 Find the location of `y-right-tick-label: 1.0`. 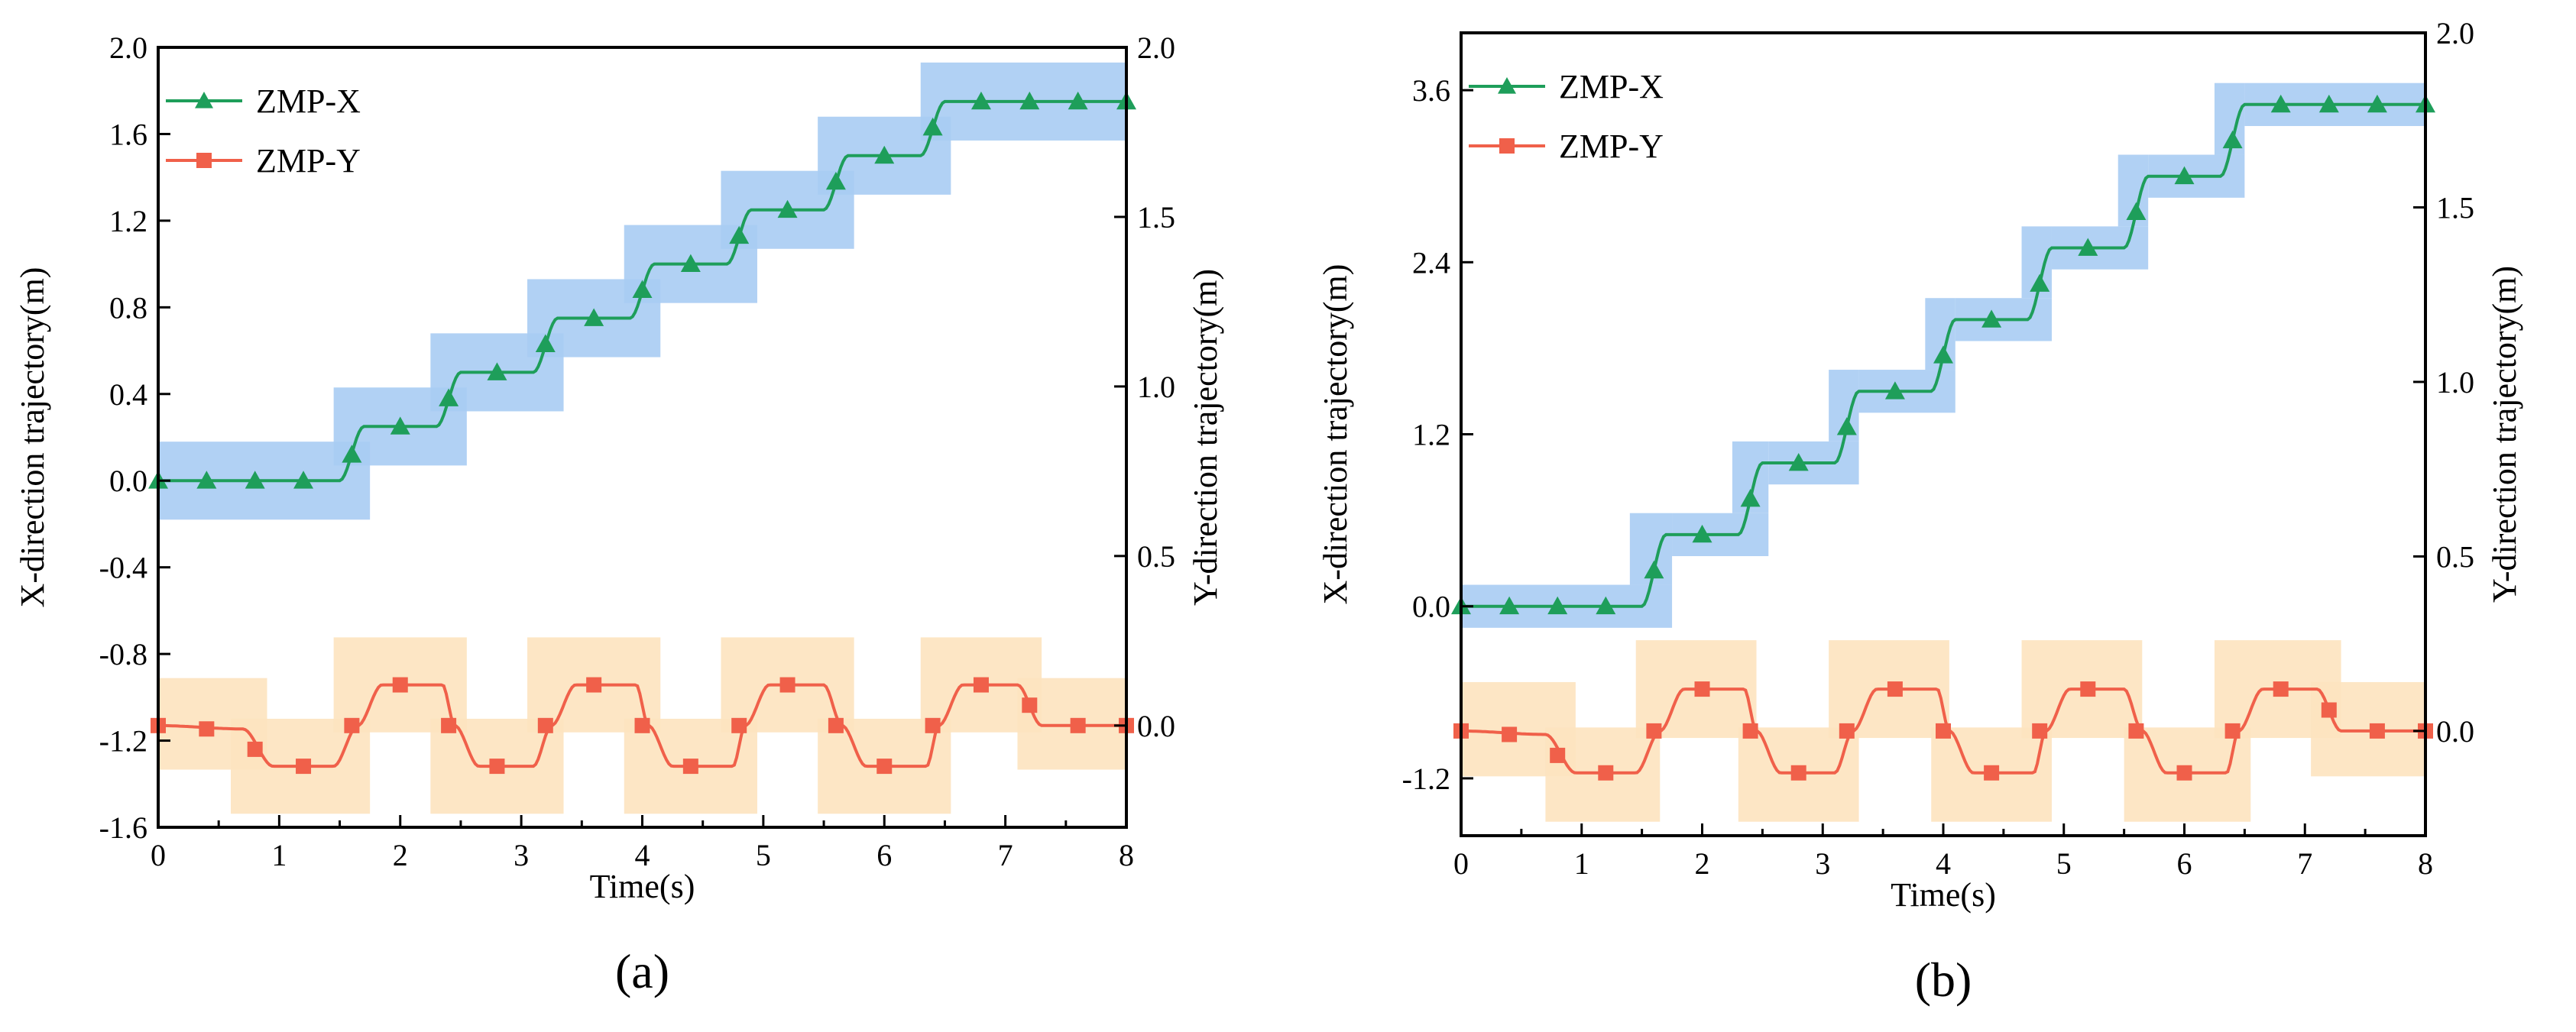

y-right-tick-label: 1.0 is located at coordinates (2455, 382).